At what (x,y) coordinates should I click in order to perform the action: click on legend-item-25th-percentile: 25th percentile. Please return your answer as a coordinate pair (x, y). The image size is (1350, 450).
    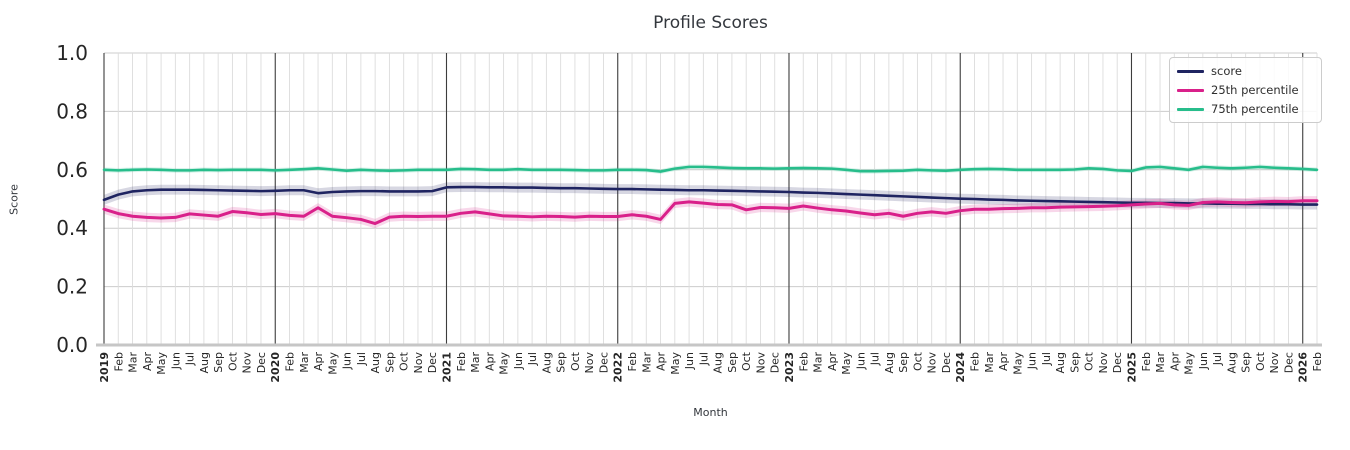
    Looking at the image, I should click on (1245, 90).